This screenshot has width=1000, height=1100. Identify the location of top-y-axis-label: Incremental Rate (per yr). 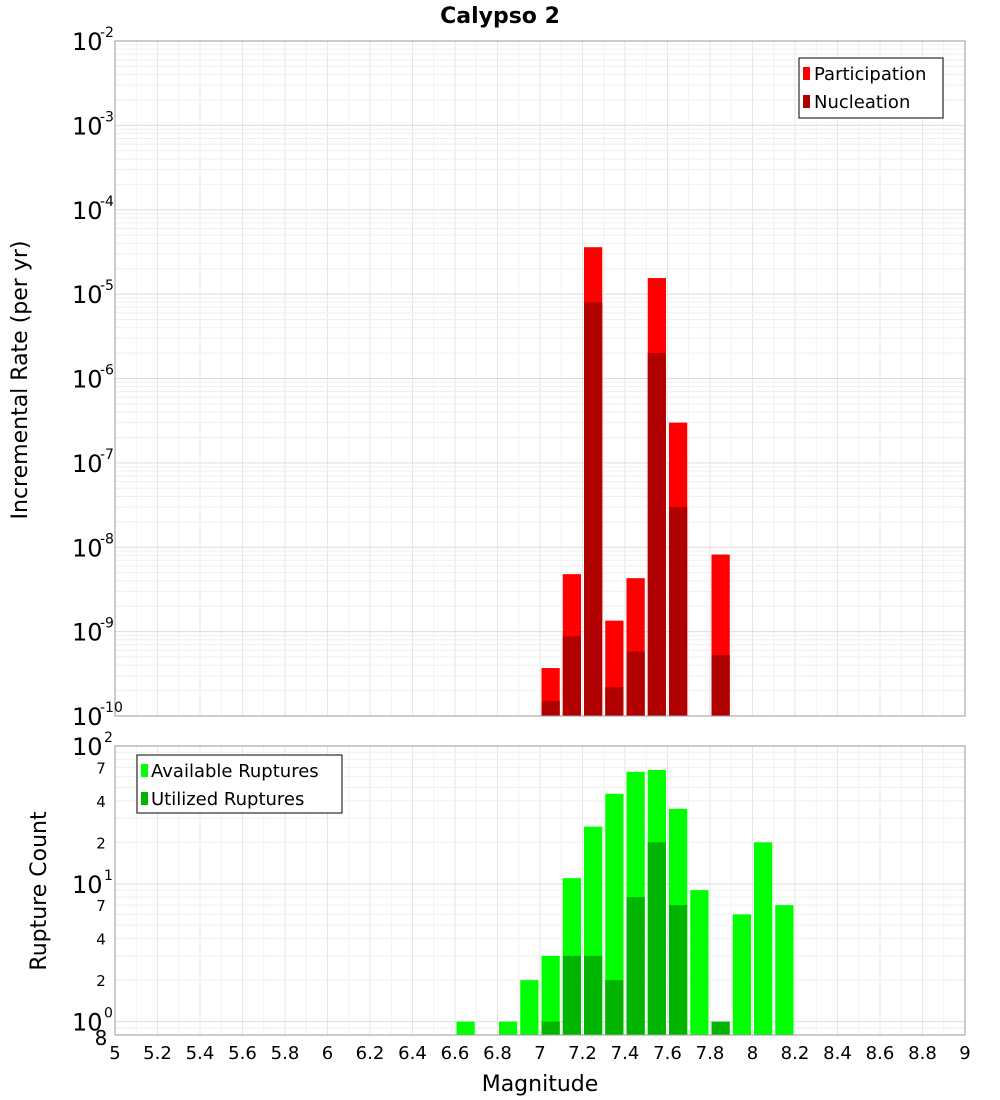
(20, 380).